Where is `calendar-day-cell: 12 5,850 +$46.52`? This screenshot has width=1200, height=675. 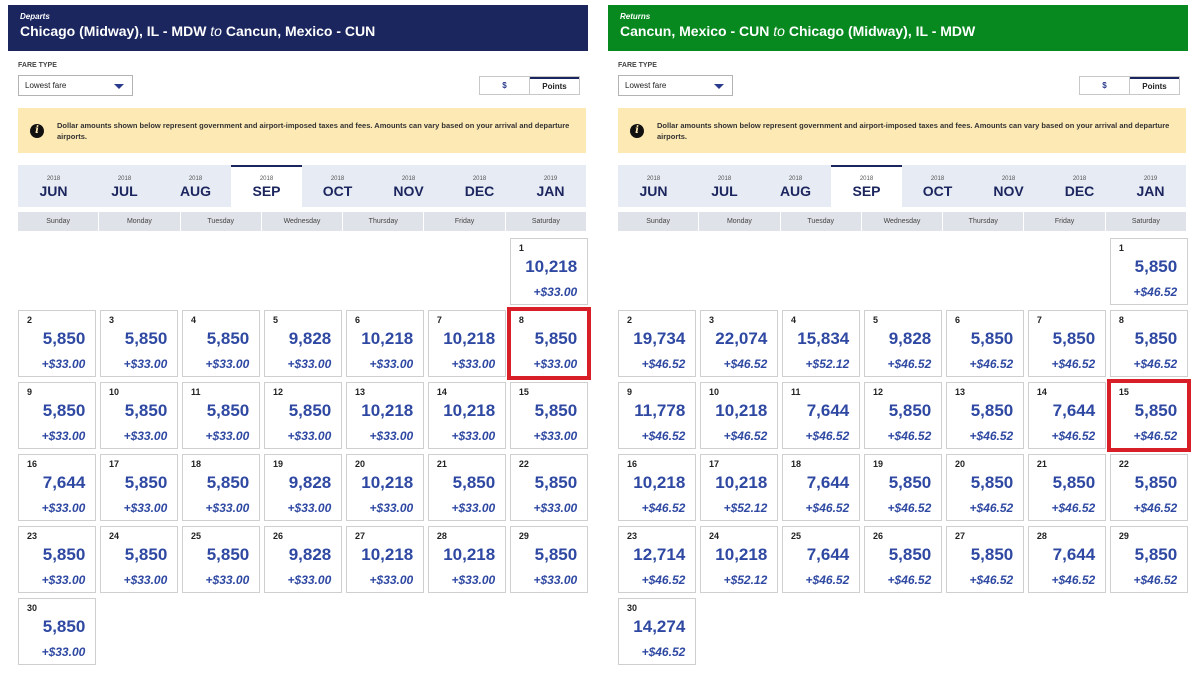
calendar-day-cell: 12 5,850 +$46.52 is located at coordinates (903, 415).